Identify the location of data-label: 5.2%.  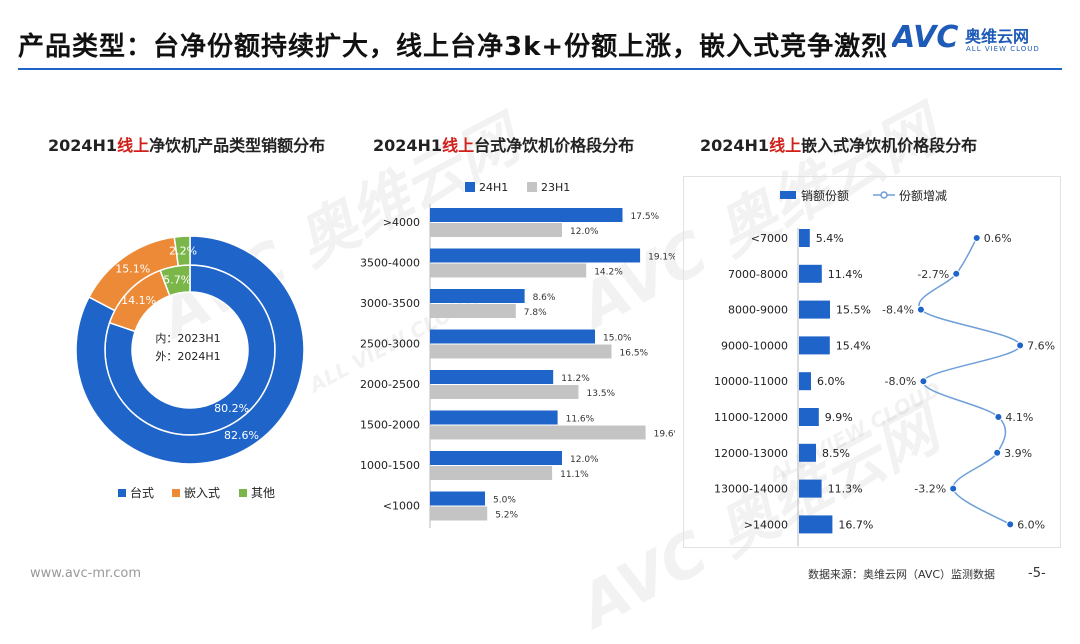
(506, 516).